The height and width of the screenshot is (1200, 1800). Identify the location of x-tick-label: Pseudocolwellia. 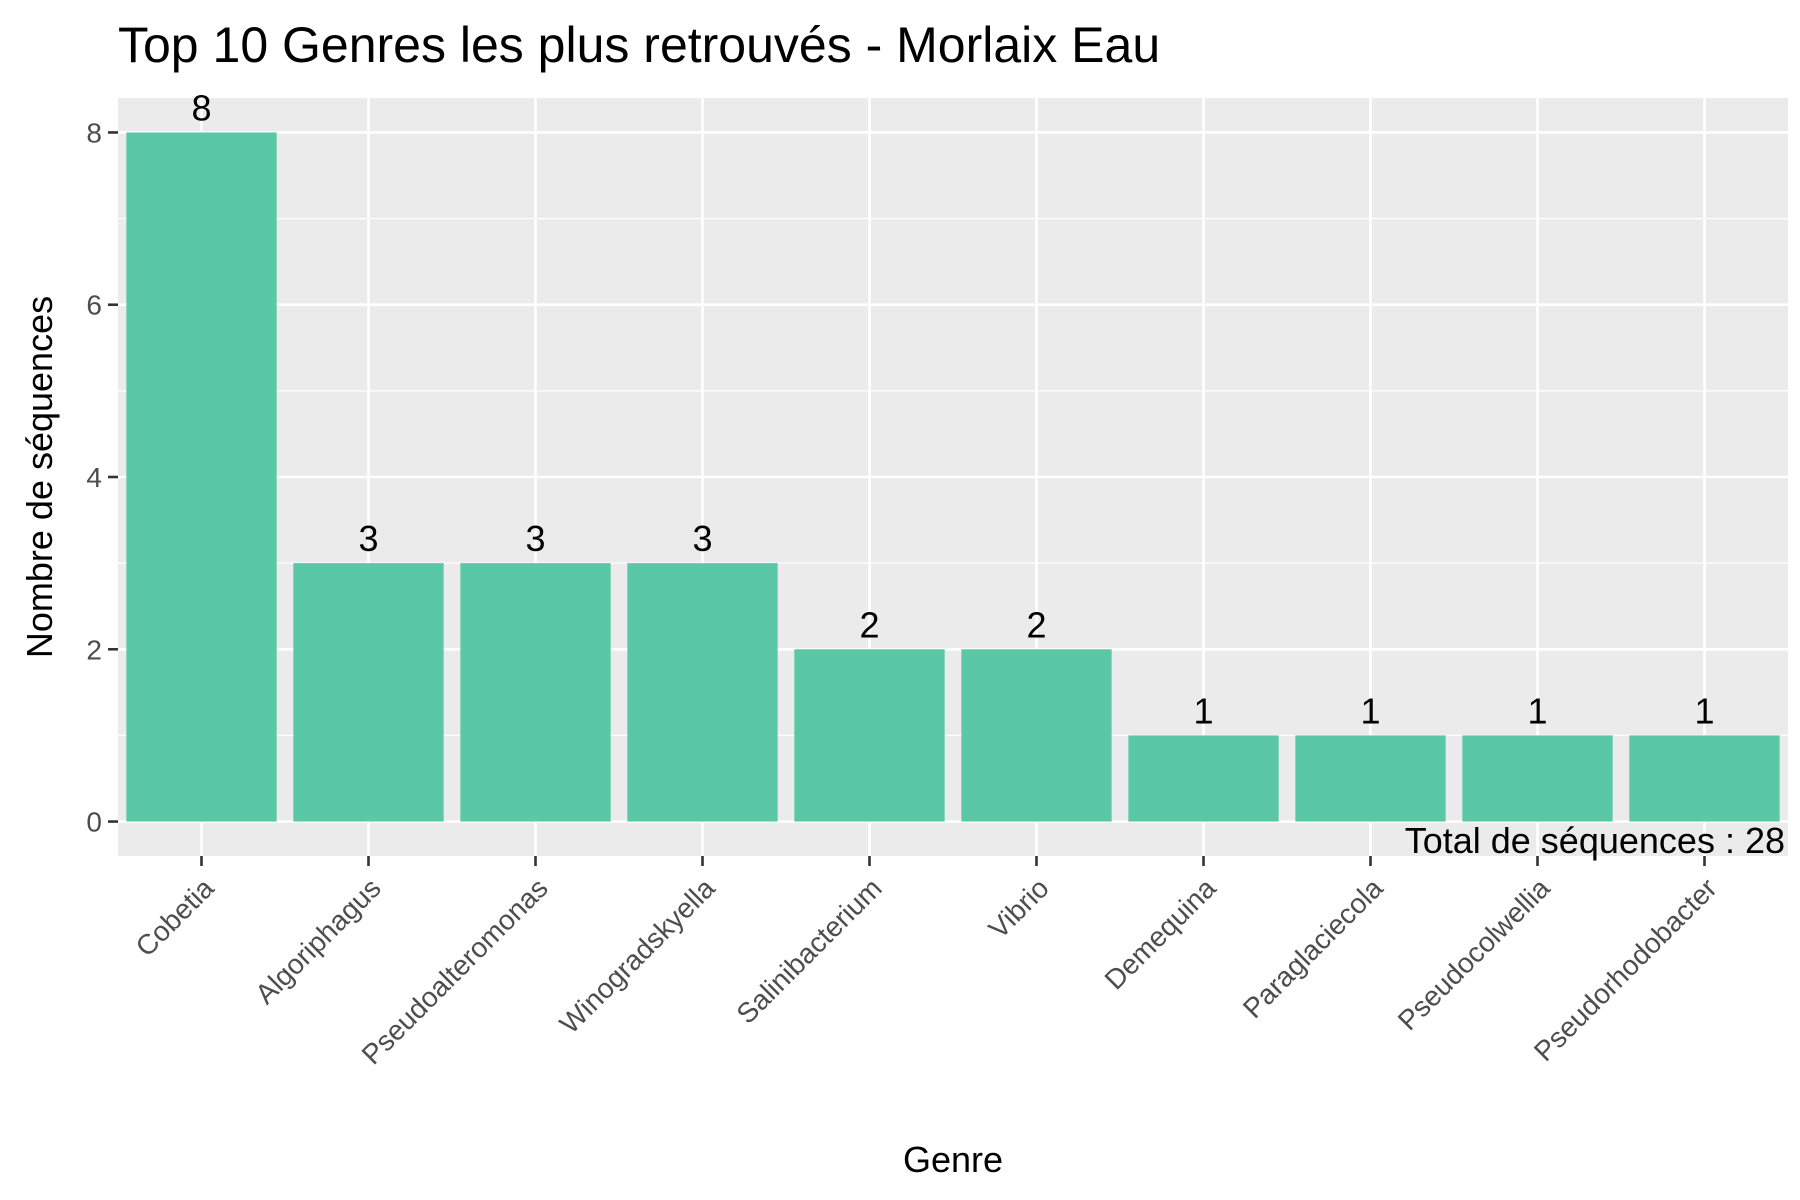
(1474, 954).